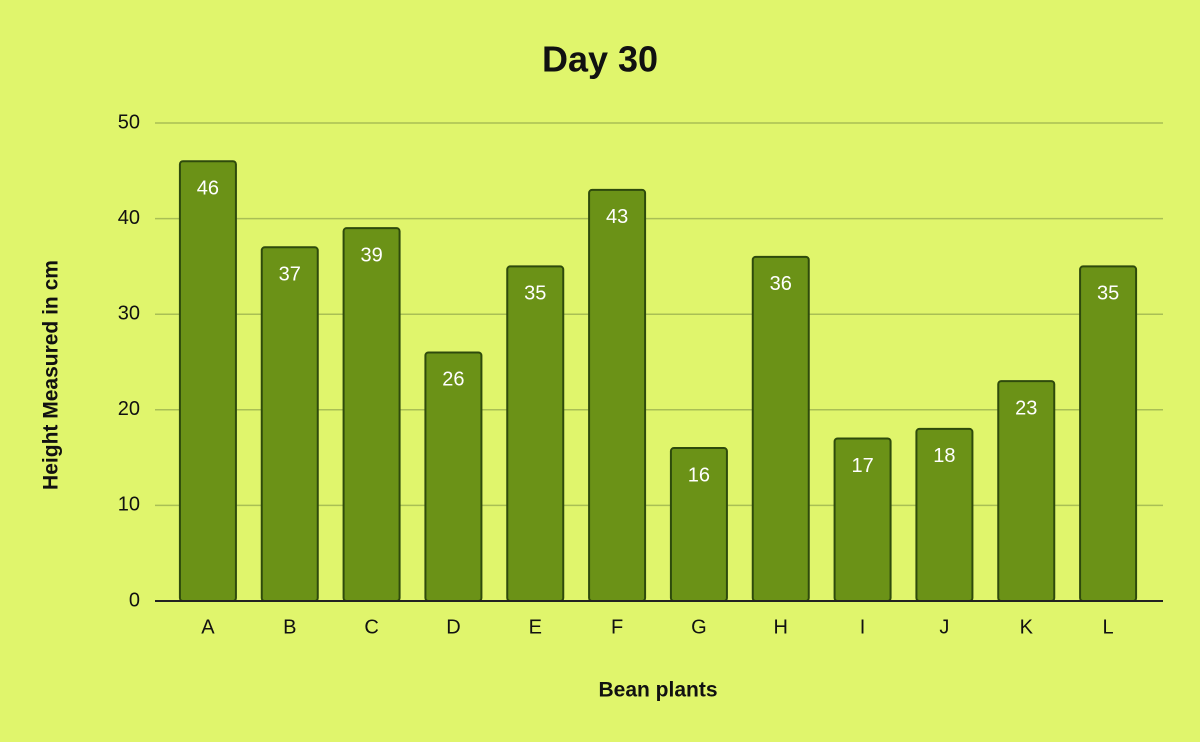  What do you see at coordinates (699, 475) in the screenshot?
I see `data-label: 16` at bounding box center [699, 475].